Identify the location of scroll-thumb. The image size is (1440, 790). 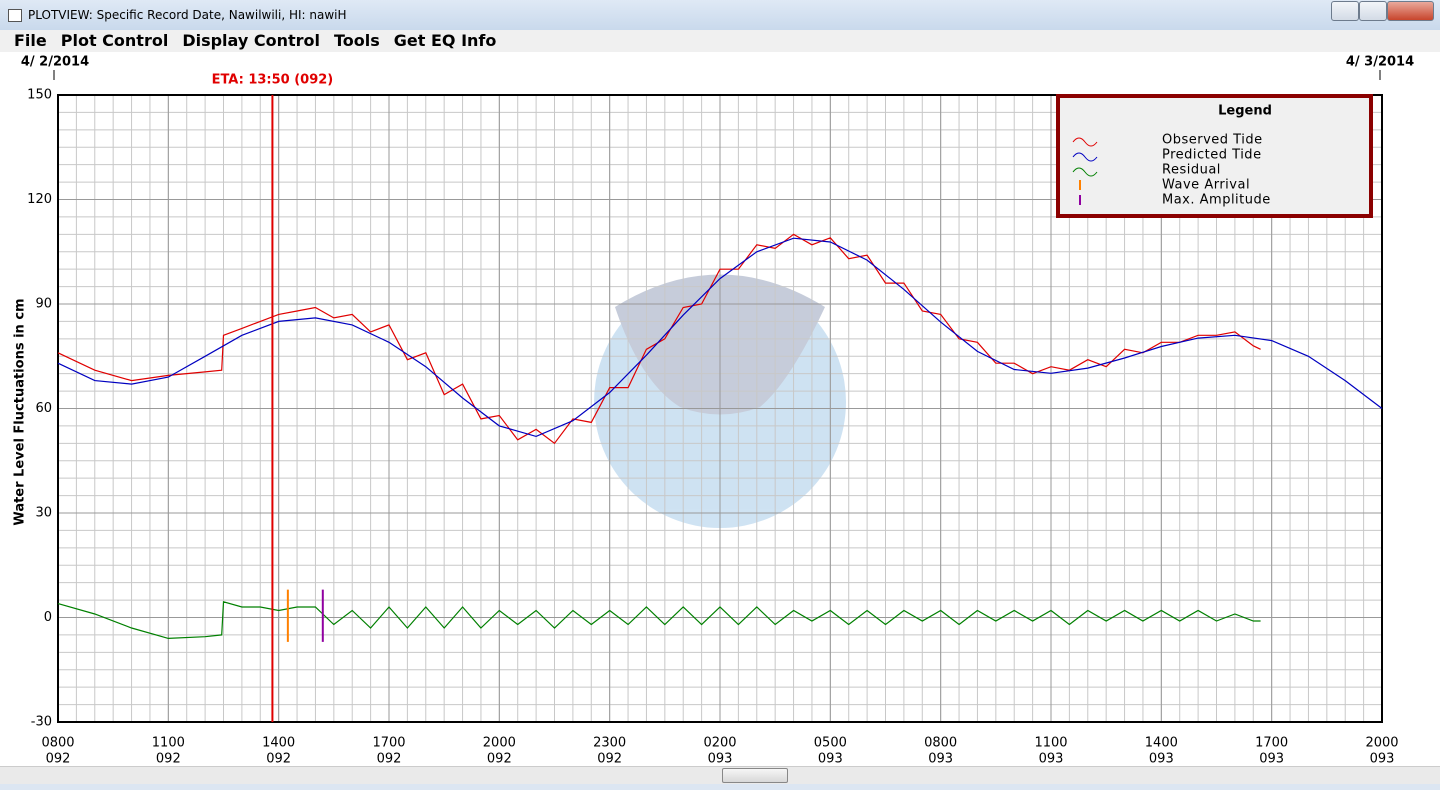
(755, 775).